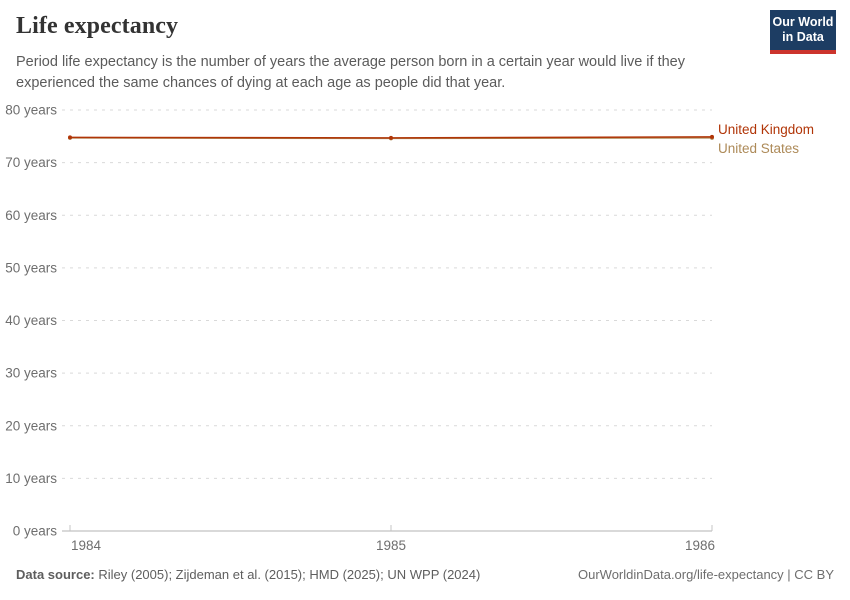  What do you see at coordinates (803, 37) in the screenshot?
I see `owid-logo-line2: in Data` at bounding box center [803, 37].